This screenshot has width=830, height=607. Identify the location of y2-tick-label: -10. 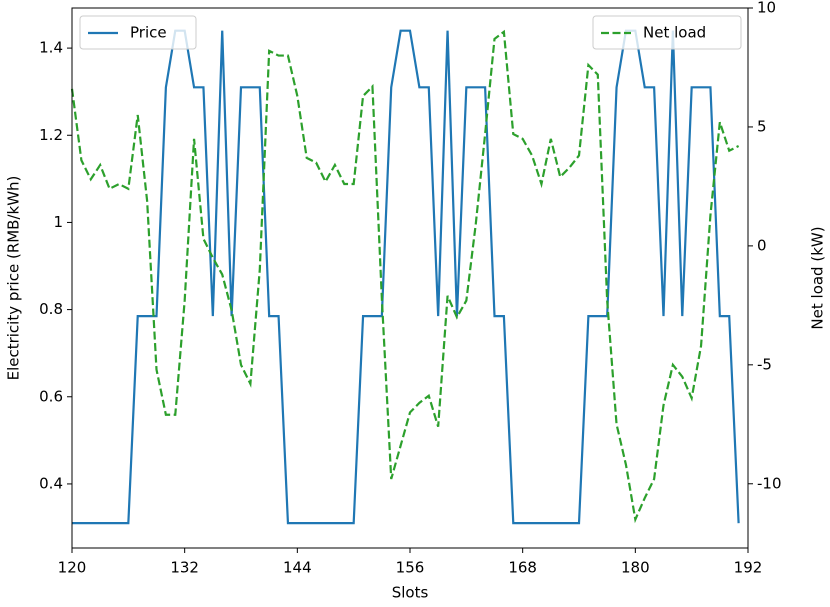
(769, 483).